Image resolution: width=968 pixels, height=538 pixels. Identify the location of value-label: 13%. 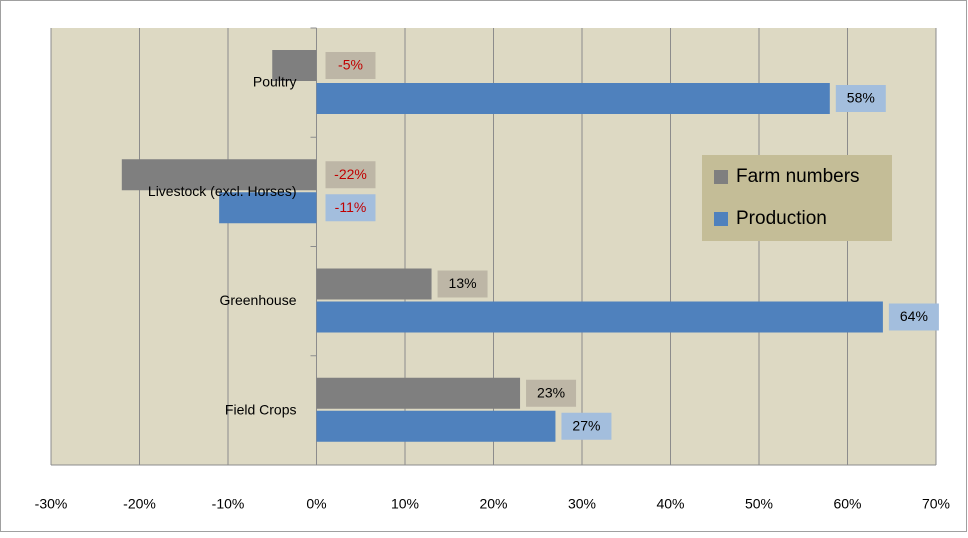
(463, 283).